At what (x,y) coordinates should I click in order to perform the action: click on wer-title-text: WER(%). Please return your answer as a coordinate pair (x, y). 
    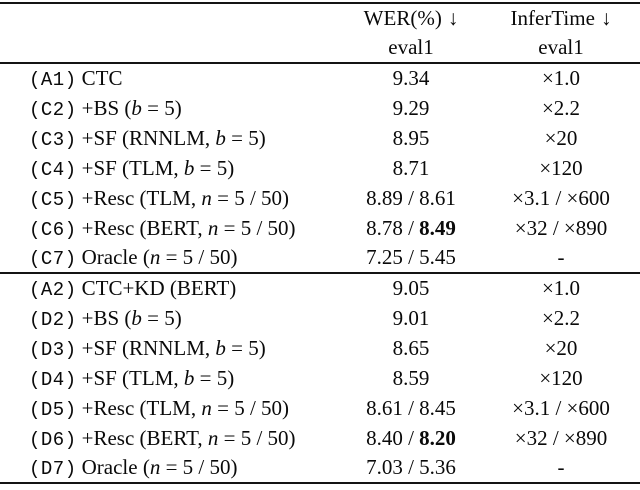
    Looking at the image, I should click on (402, 18).